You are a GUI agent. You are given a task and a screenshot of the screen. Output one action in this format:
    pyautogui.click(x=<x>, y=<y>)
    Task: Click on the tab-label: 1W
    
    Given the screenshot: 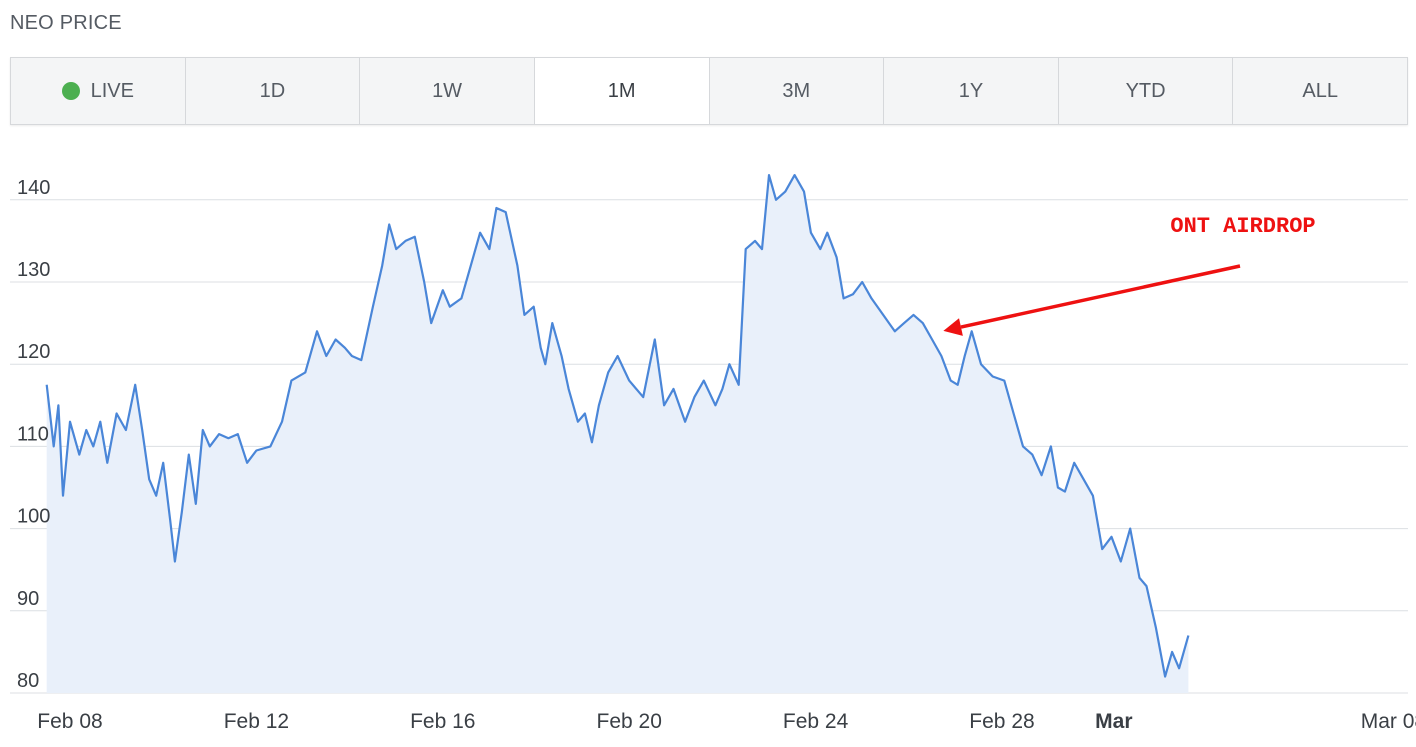 What is the action you would take?
    pyautogui.click(x=447, y=90)
    